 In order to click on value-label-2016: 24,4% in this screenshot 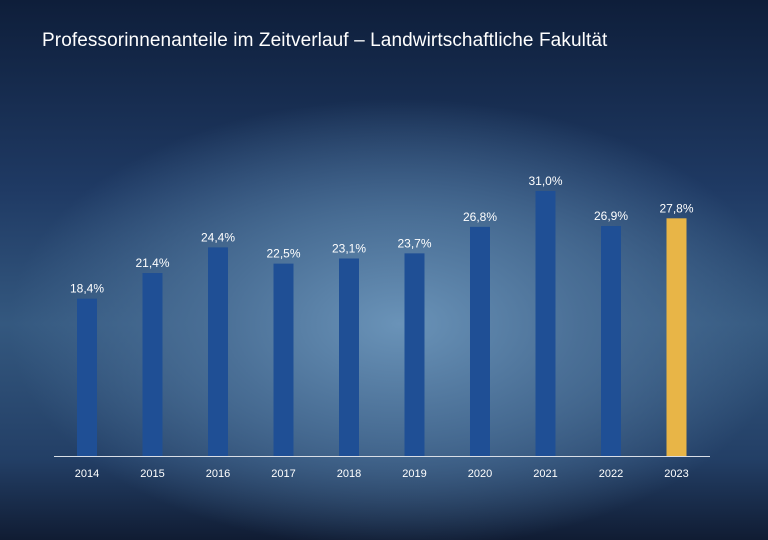, I will do `click(218, 237)`.